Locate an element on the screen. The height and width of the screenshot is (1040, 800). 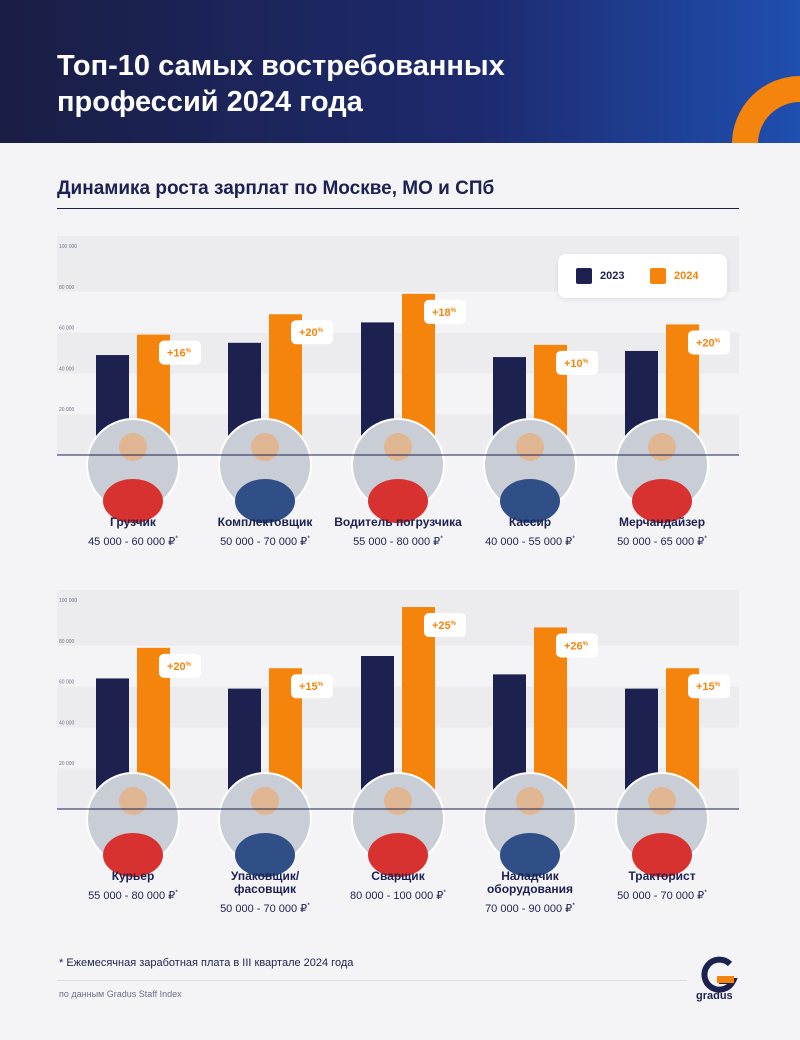
profession-name: Мерчандайзер is located at coordinates (662, 522).